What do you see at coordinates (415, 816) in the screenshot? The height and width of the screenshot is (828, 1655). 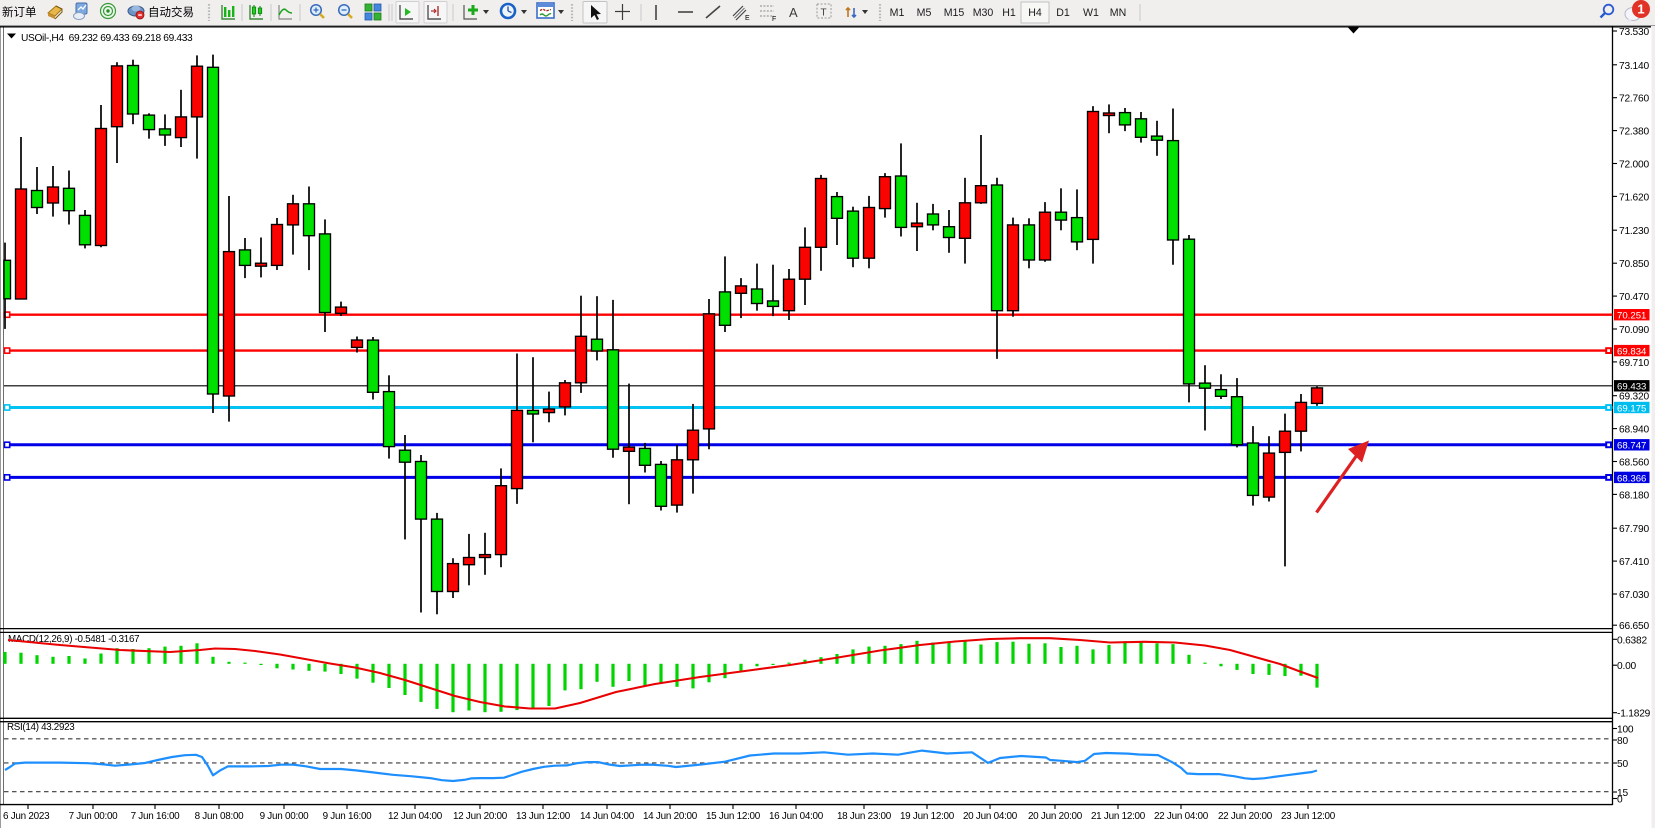 I see `svg-text: 12 Jun 04:00` at bounding box center [415, 816].